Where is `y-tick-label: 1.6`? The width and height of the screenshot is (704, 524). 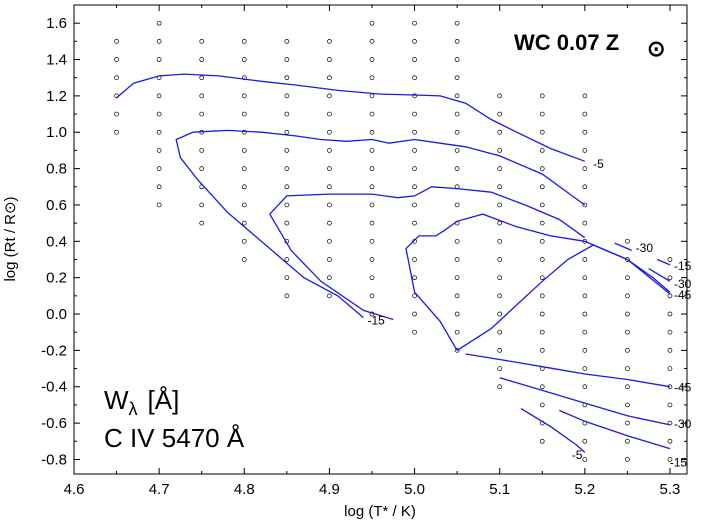 y-tick-label: 1.6 is located at coordinates (56, 23).